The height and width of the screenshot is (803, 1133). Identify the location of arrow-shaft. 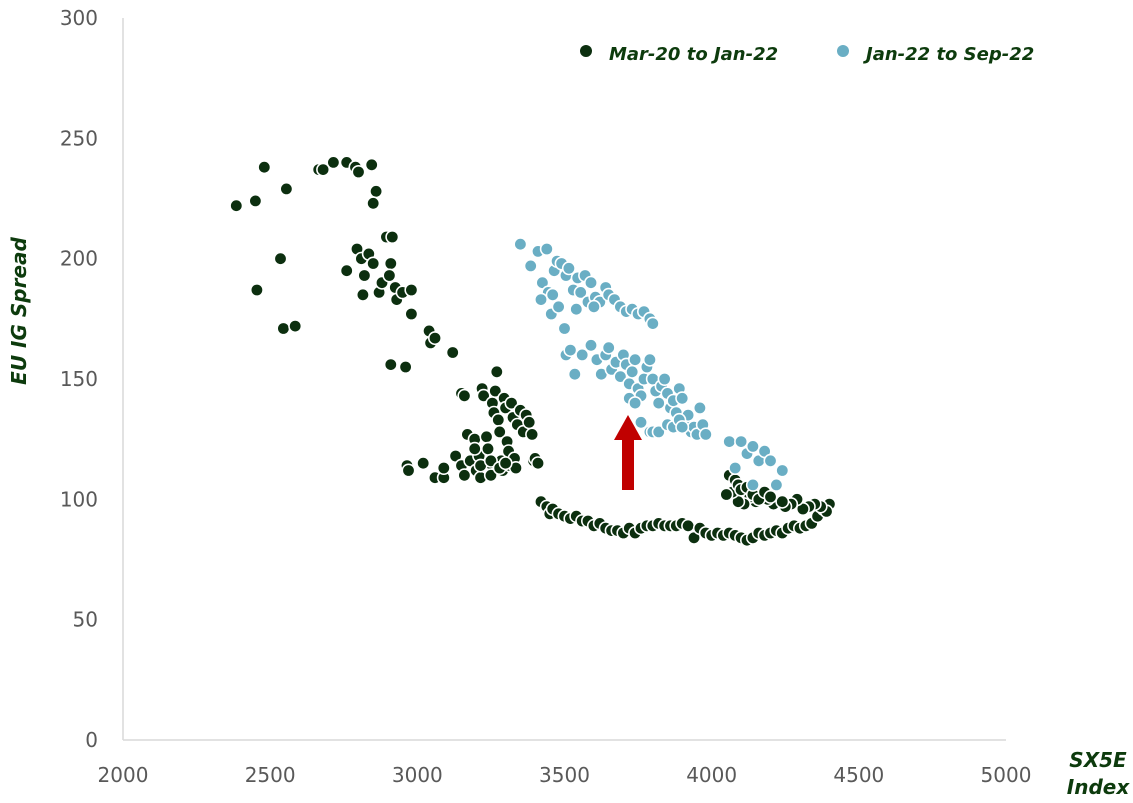
(628, 464).